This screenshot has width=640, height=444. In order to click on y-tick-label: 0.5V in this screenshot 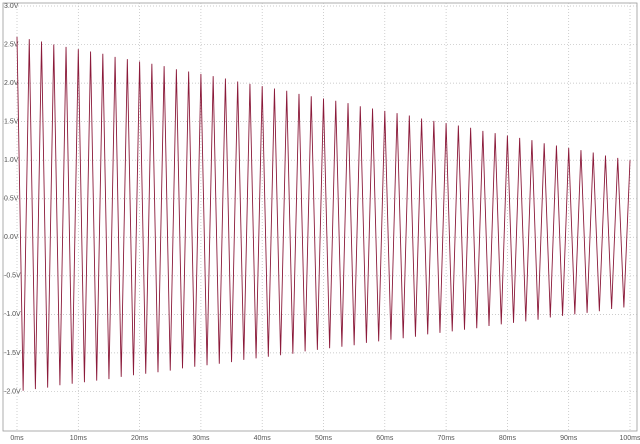, I will do `click(11, 199)`.